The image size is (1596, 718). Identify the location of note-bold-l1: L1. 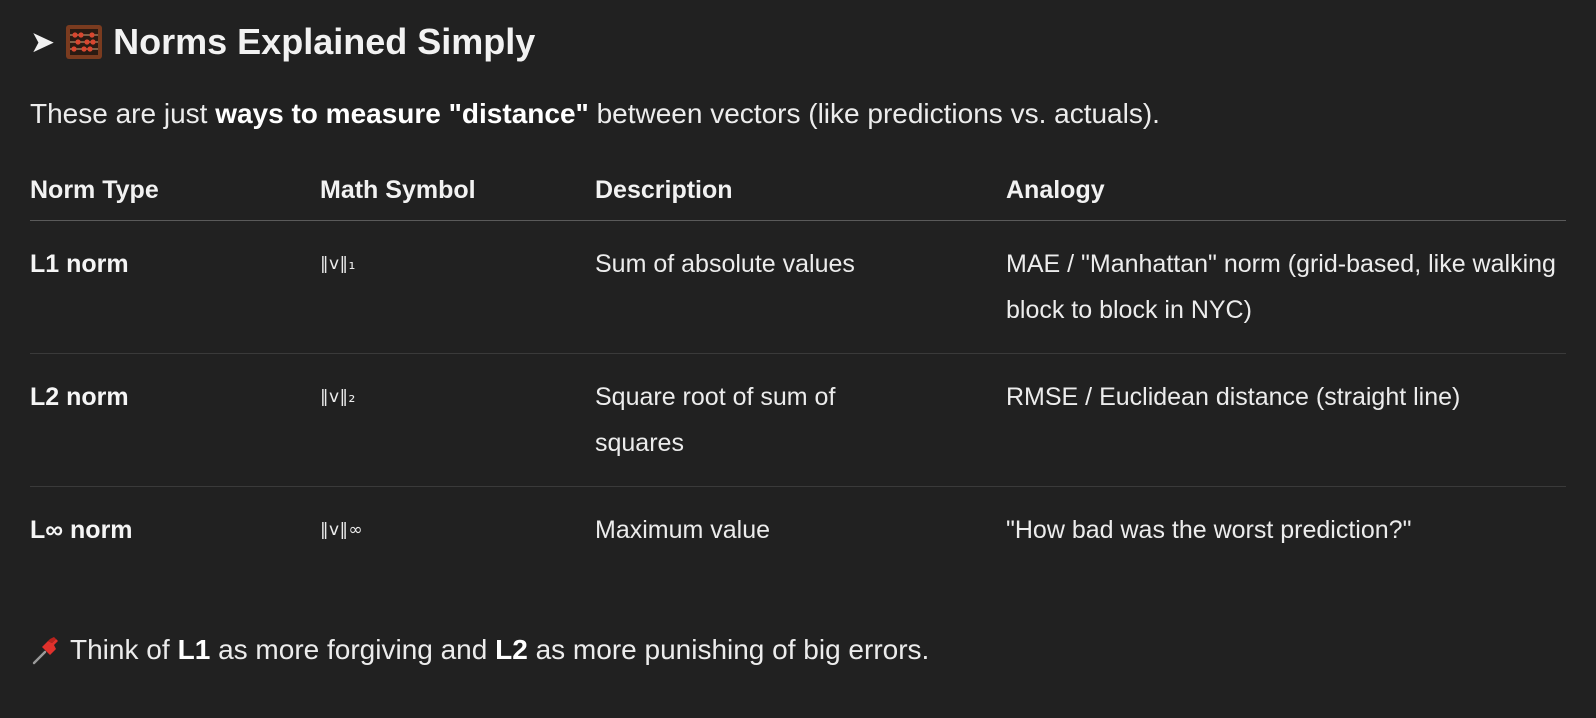
(194, 649).